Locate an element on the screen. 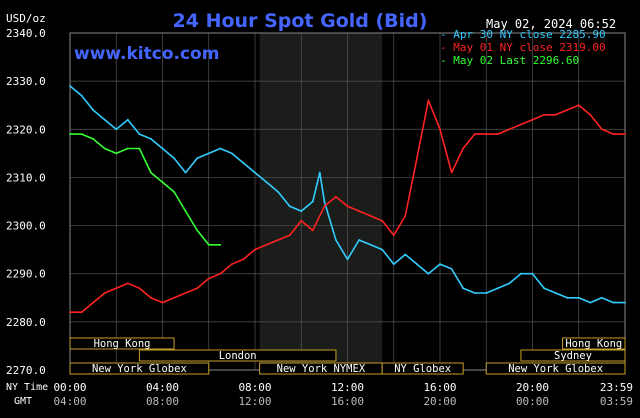 The width and height of the screenshot is (640, 418). x-tick-ny: 20:00 is located at coordinates (532, 387).